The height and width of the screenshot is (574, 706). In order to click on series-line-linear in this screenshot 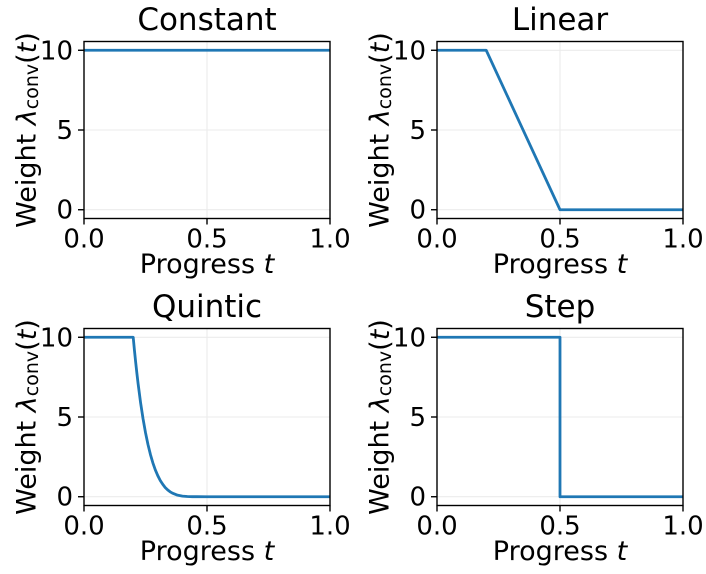, I will do `click(560, 130)`.